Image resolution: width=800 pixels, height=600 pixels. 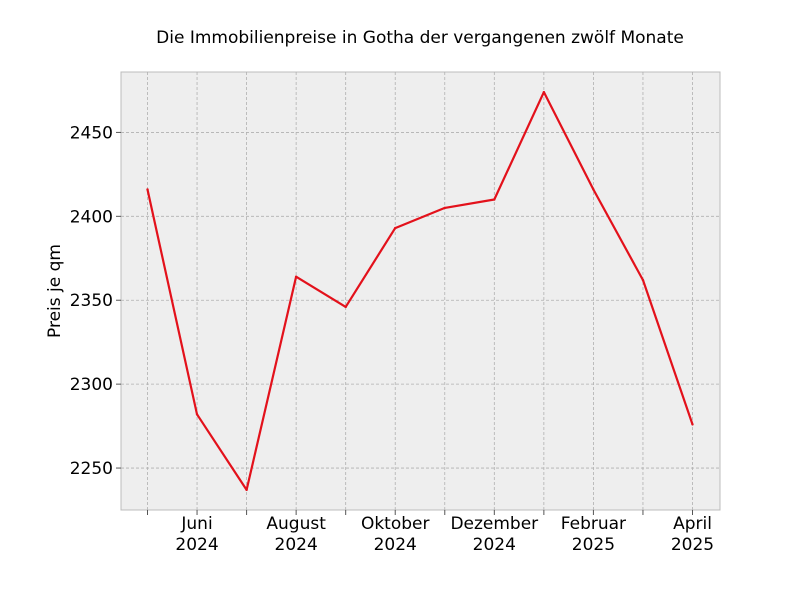 I want to click on y-tick-label: 2450, so click(x=91, y=133).